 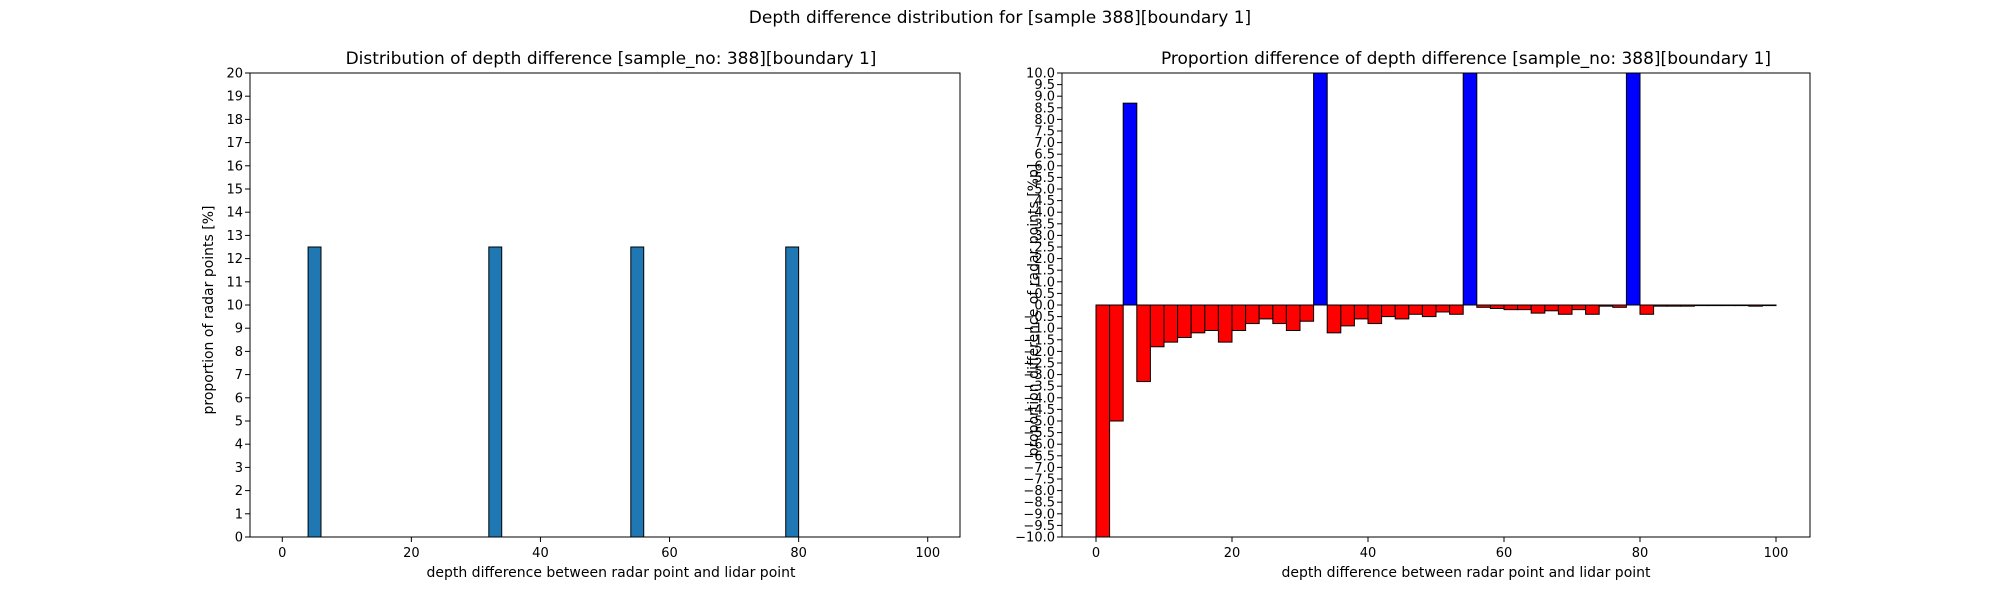 What do you see at coordinates (1044, 97) in the screenshot?
I see `y-tick-label: 9.0` at bounding box center [1044, 97].